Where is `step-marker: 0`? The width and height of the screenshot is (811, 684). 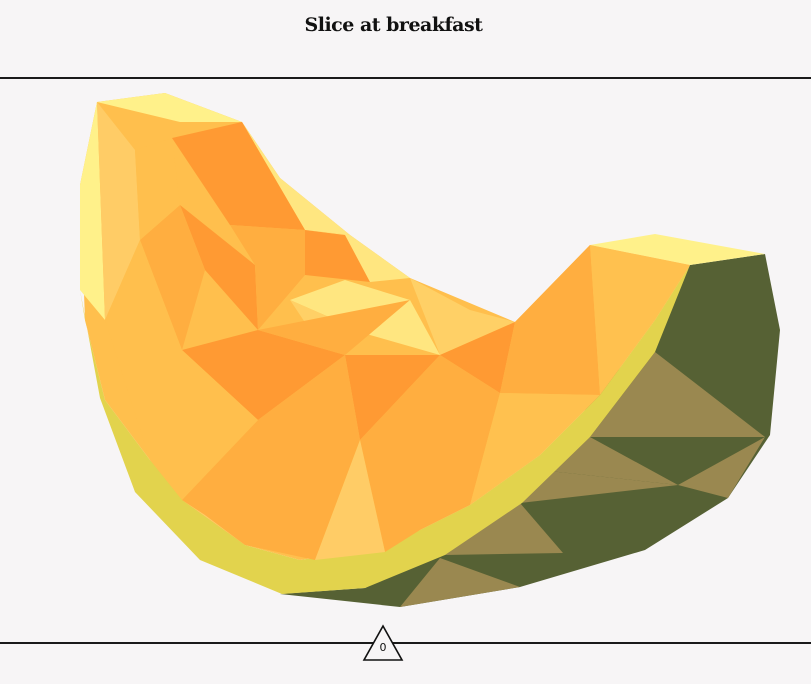
step-marker: 0 is located at coordinates (383, 643).